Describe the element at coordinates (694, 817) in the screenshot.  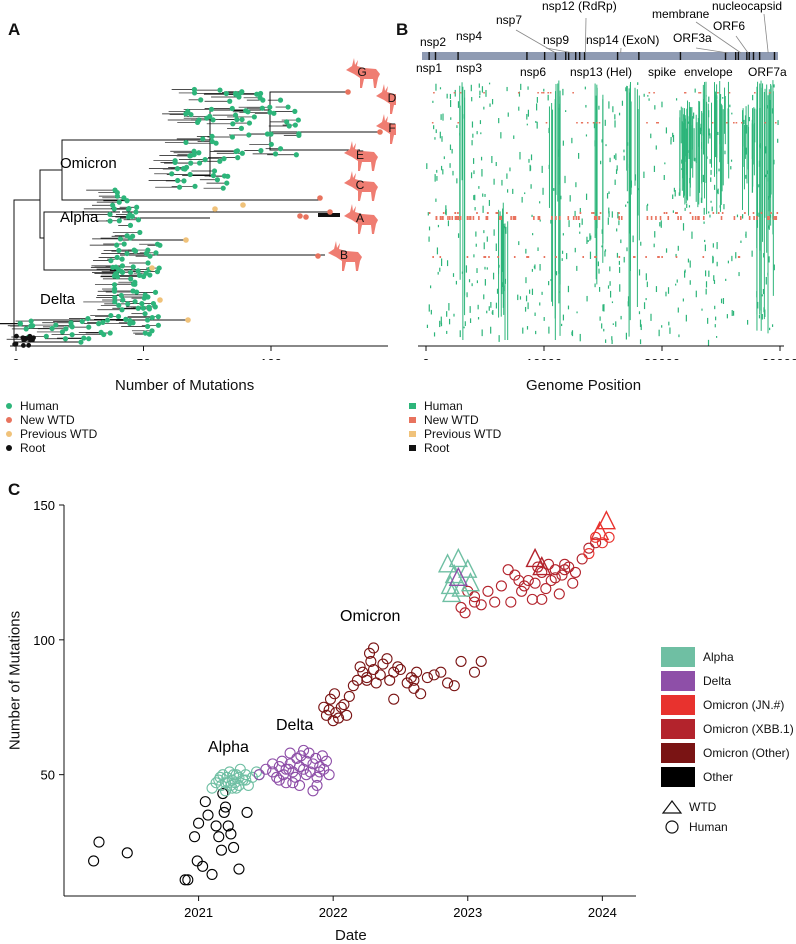
I see `host-legend: WTD Human` at that location.